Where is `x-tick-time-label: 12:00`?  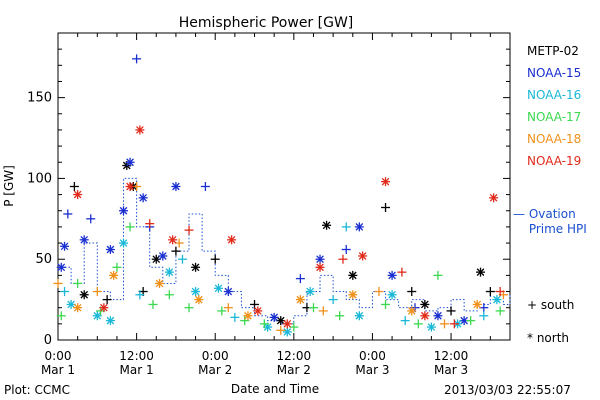
x-tick-time-label: 12:00 is located at coordinates (294, 356).